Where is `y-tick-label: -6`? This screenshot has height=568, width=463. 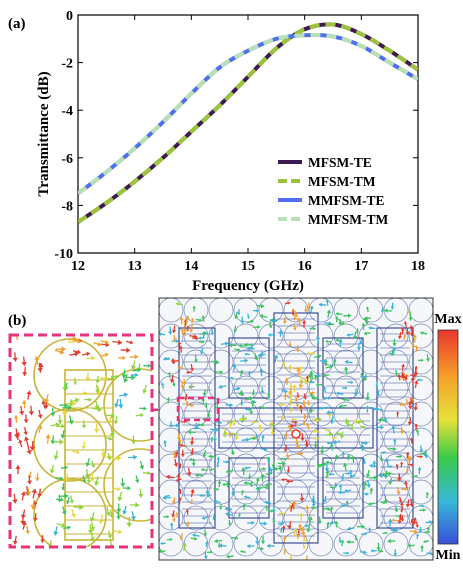
y-tick-label: -6 is located at coordinates (67, 159).